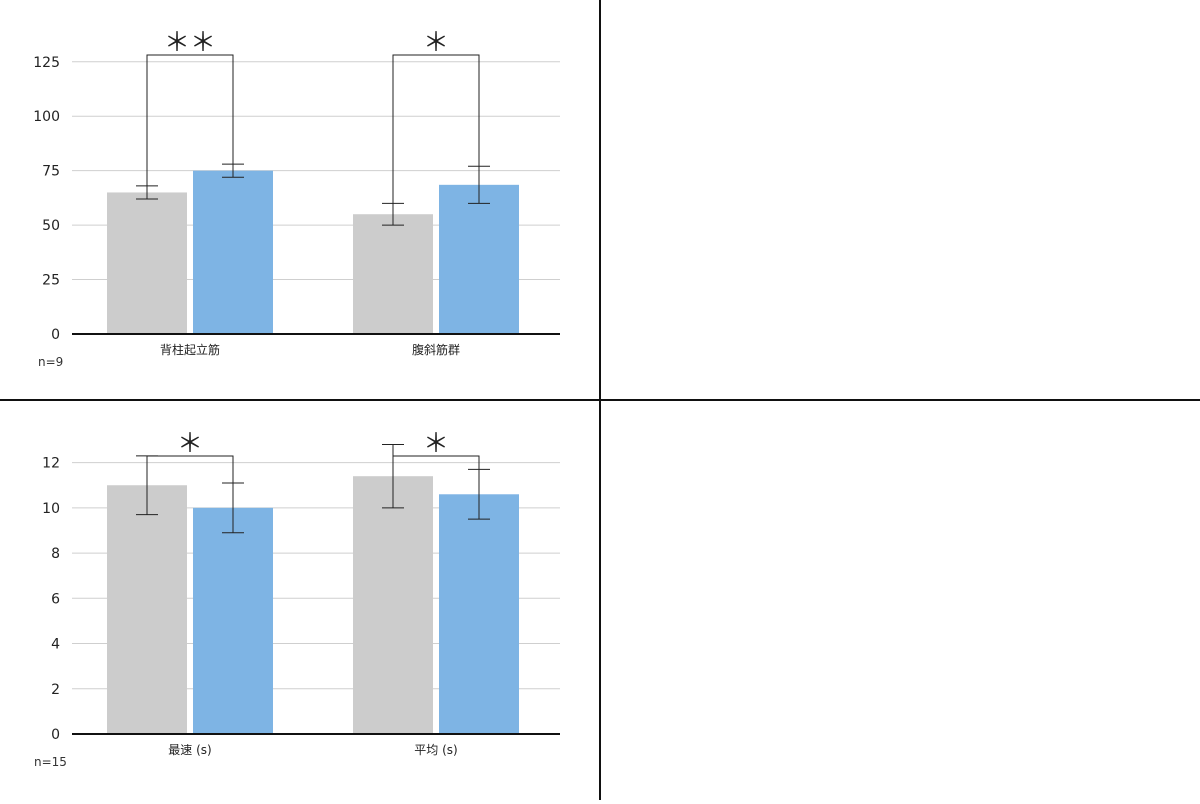 The image size is (1200, 804). I want to click on y-tick-label: 12, so click(51, 464).